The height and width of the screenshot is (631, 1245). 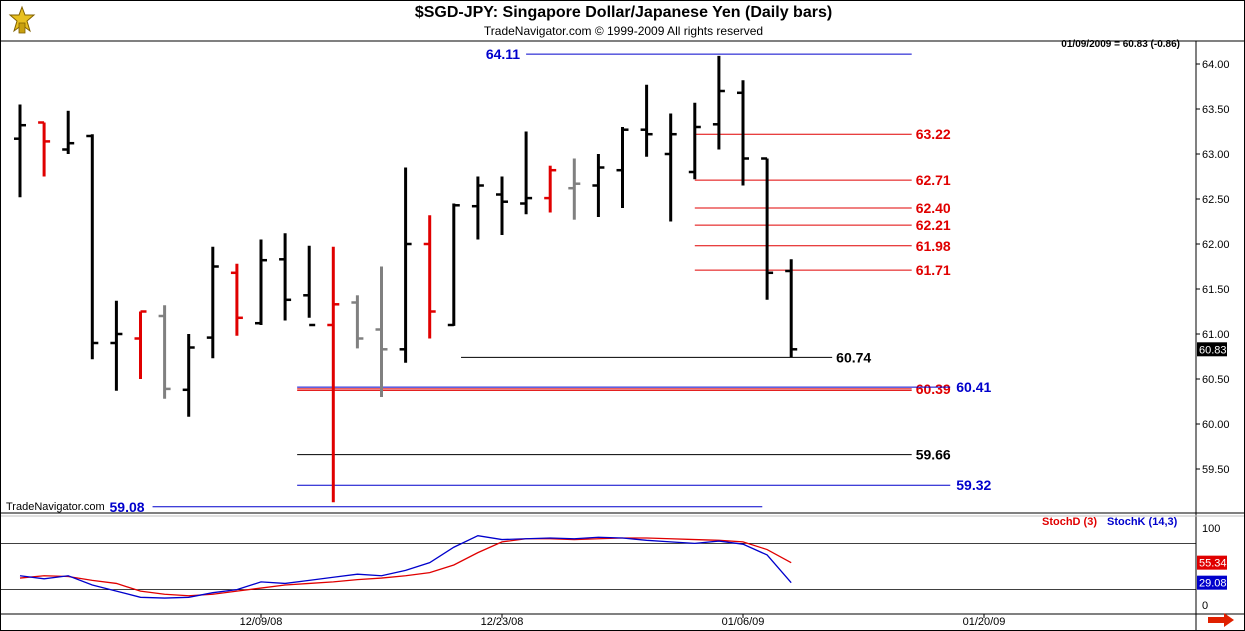 I want to click on level-label: 63.22, so click(x=933, y=134).